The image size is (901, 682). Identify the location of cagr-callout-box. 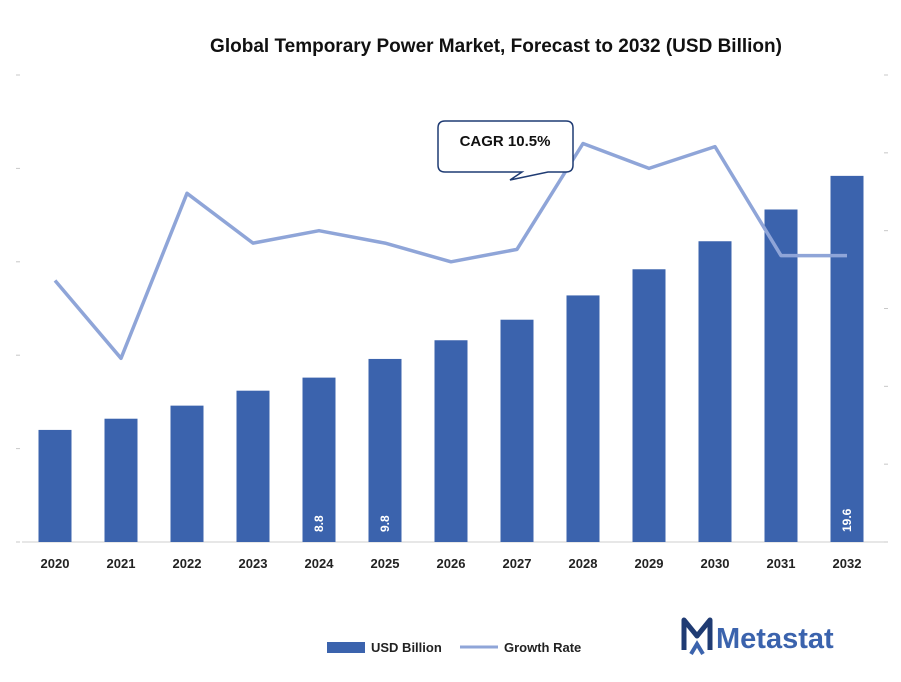
(505, 150).